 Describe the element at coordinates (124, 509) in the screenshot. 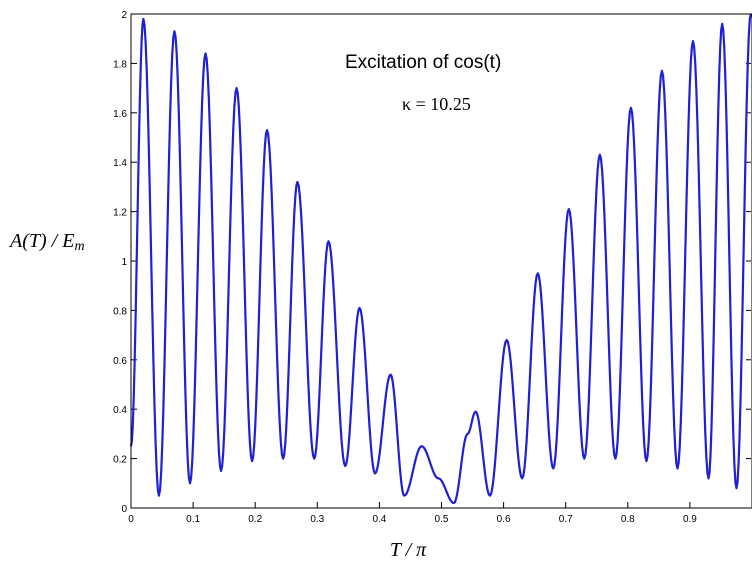

I see `y-tick-label: 0` at that location.